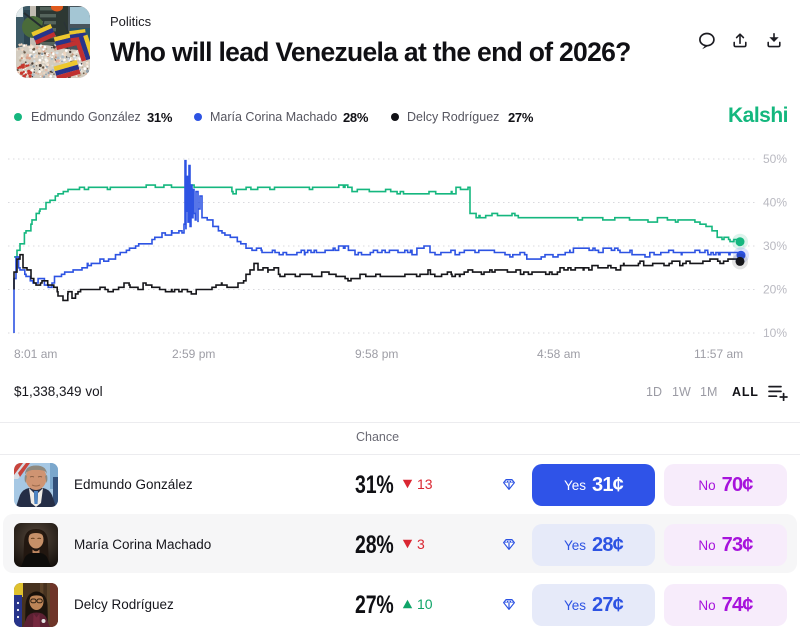  What do you see at coordinates (775, 333) in the screenshot?
I see `svg-text: 10%` at bounding box center [775, 333].